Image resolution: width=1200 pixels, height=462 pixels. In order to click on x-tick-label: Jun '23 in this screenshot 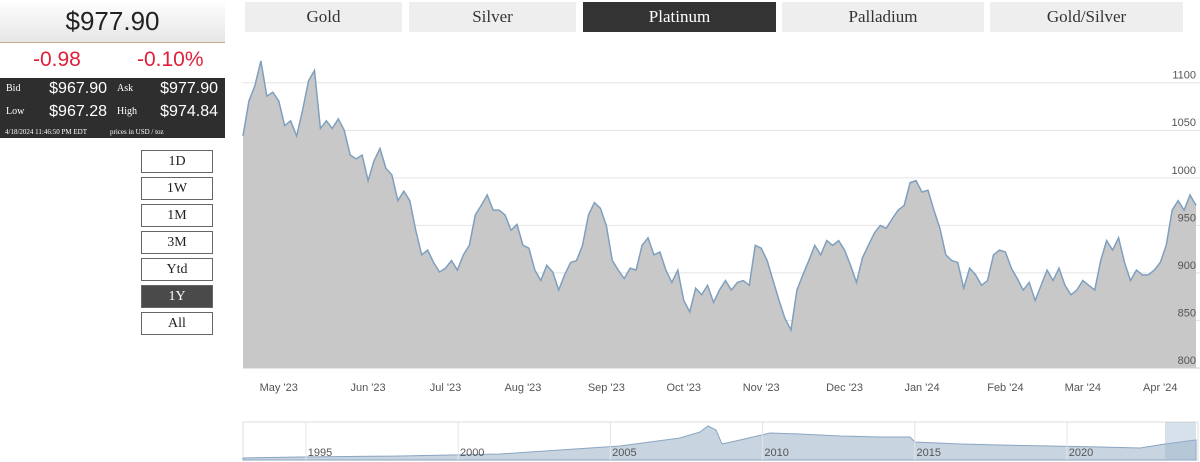, I will do `click(368, 388)`.